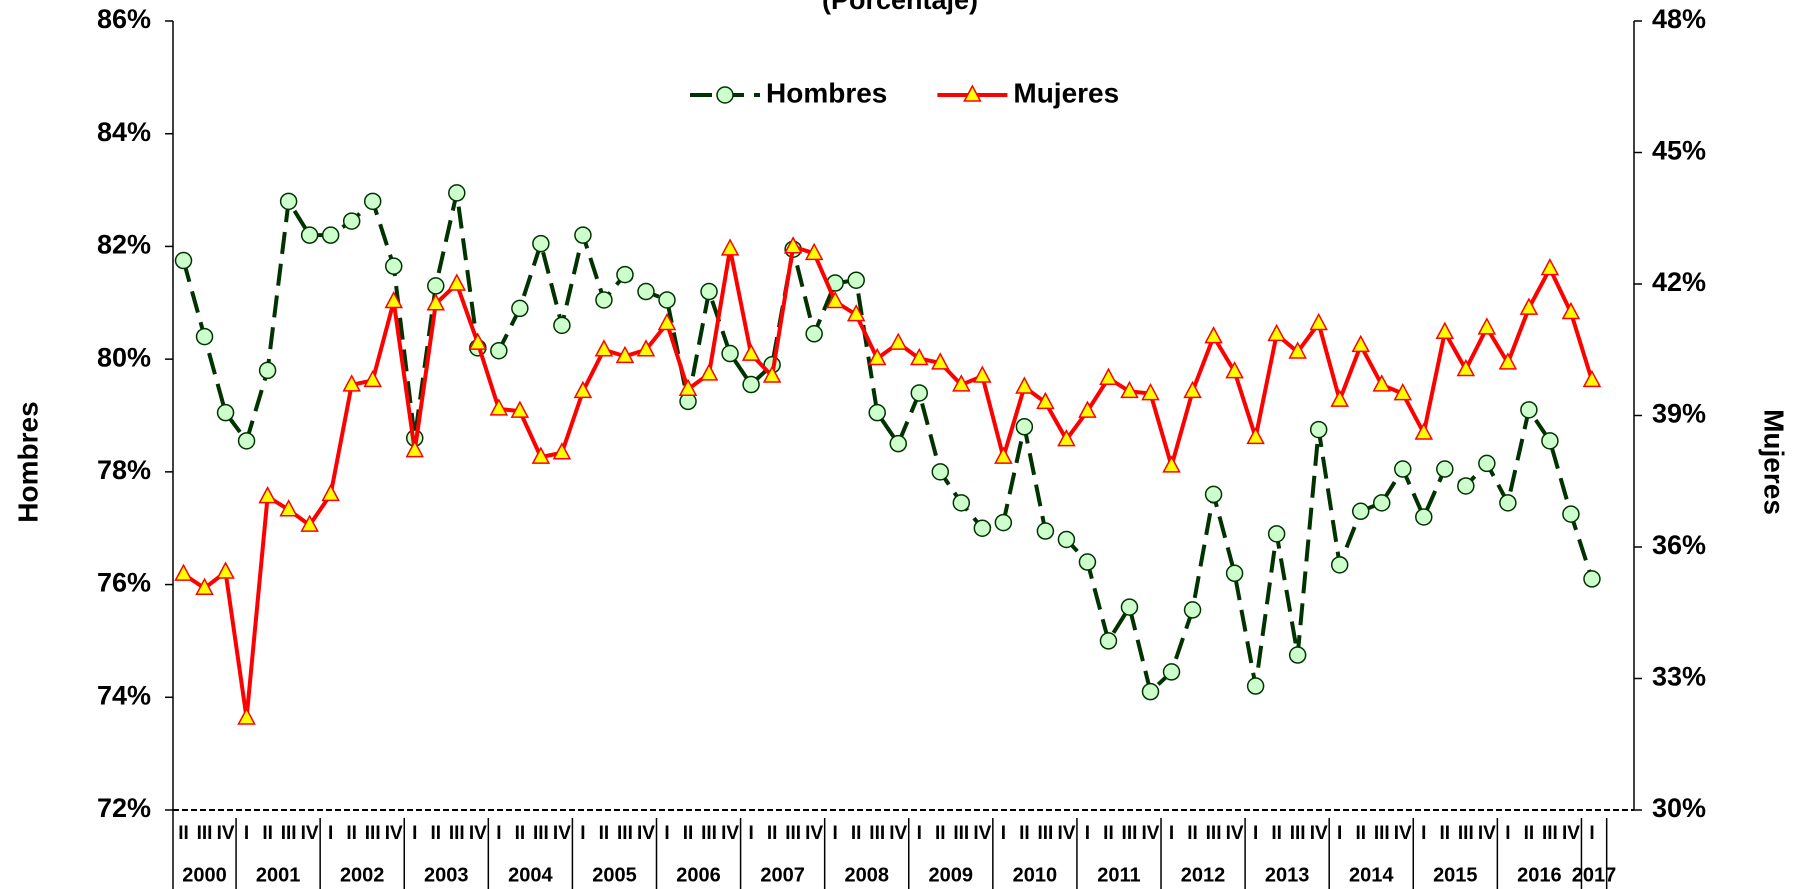  What do you see at coordinates (530, 875) in the screenshot?
I see `x-group-label: 2004` at bounding box center [530, 875].